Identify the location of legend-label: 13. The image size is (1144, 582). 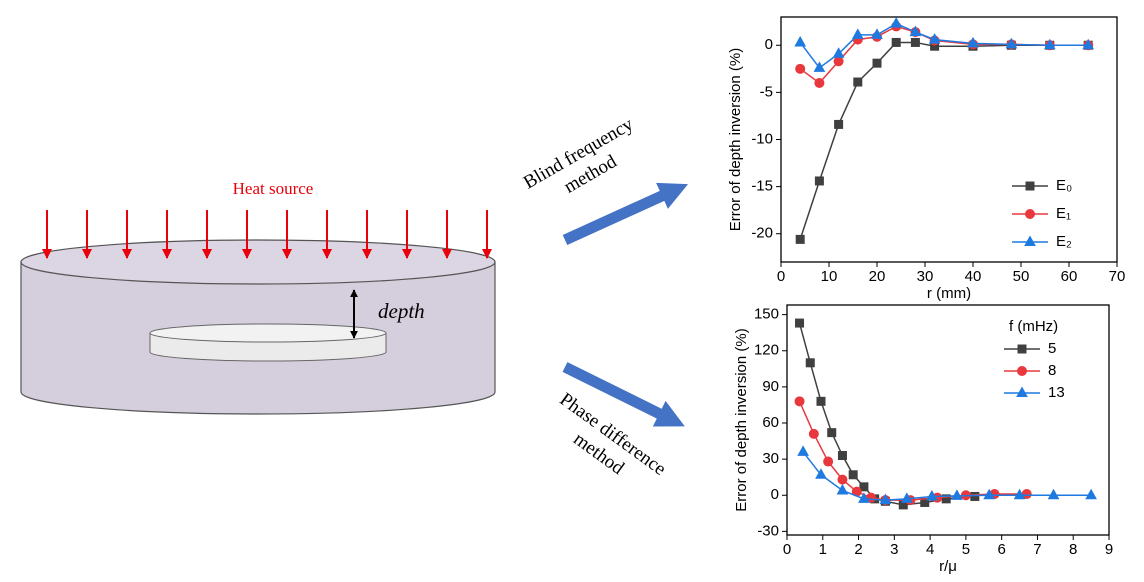
(1056, 392).